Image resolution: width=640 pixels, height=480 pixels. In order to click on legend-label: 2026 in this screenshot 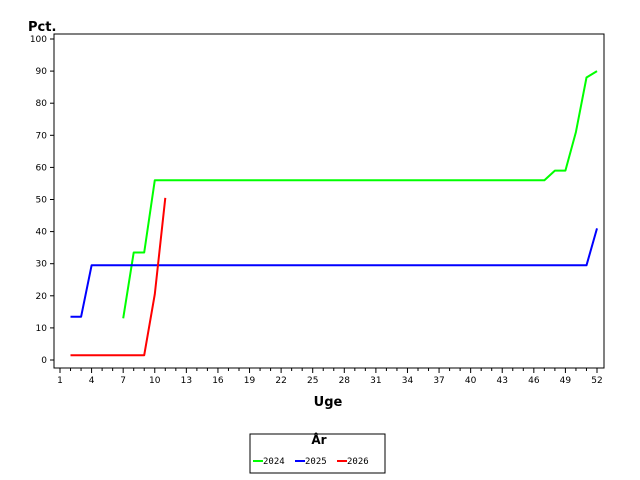, I will do `click(358, 462)`.